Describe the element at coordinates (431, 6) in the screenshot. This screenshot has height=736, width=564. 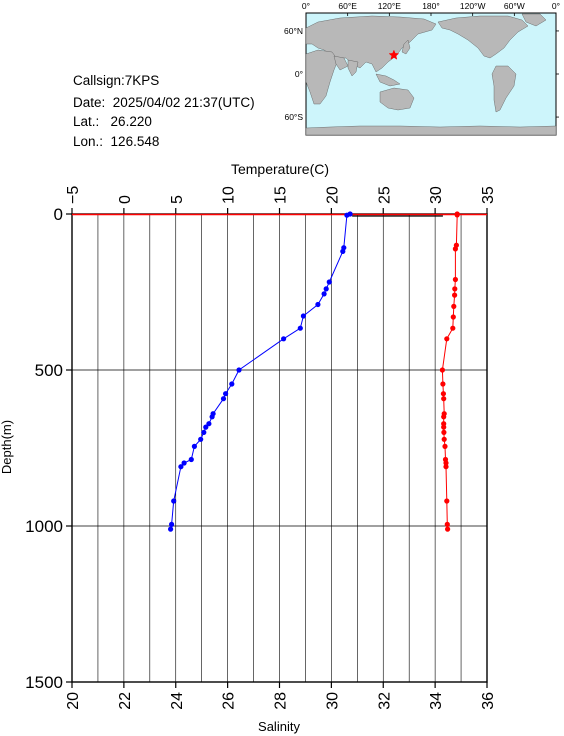
I see `map-lon-label: 180°` at that location.